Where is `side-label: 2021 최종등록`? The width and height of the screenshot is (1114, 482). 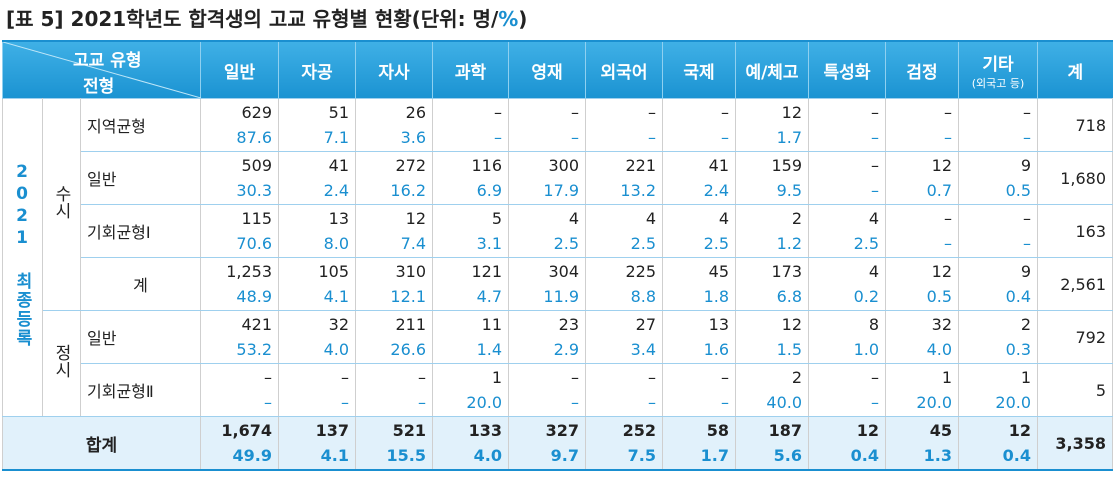
side-label: 2021 최종등록 is located at coordinates (22, 255).